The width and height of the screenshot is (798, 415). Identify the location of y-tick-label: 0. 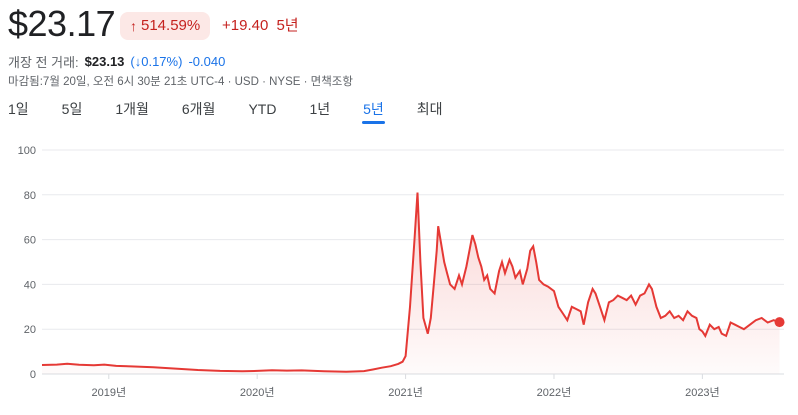
(33, 375).